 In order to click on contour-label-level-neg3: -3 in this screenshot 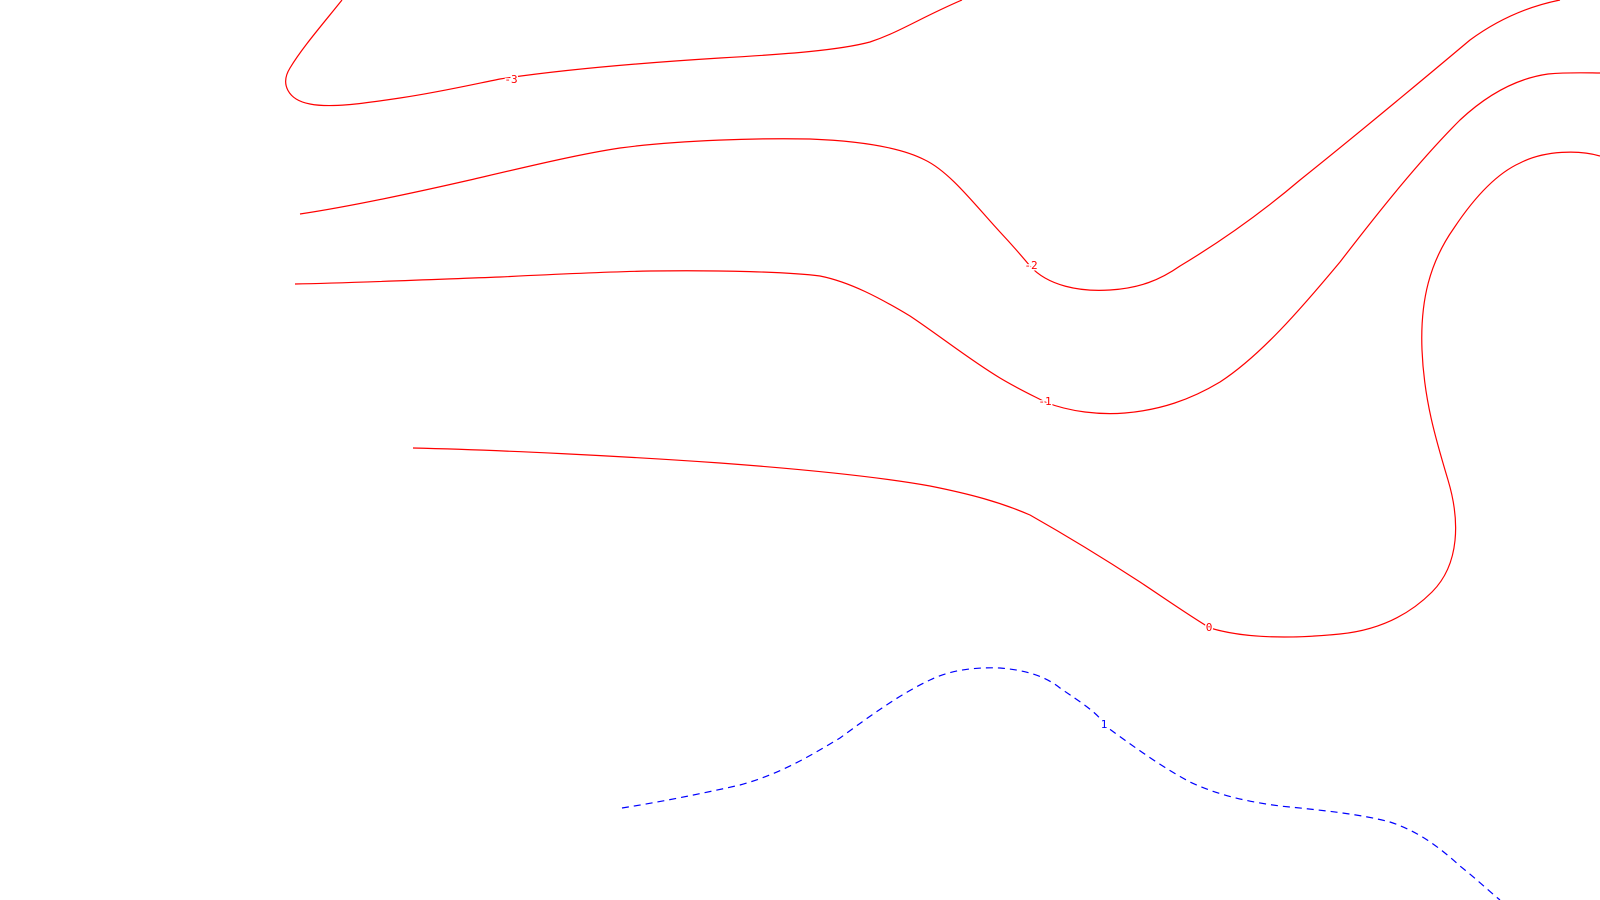, I will do `click(510, 79)`.